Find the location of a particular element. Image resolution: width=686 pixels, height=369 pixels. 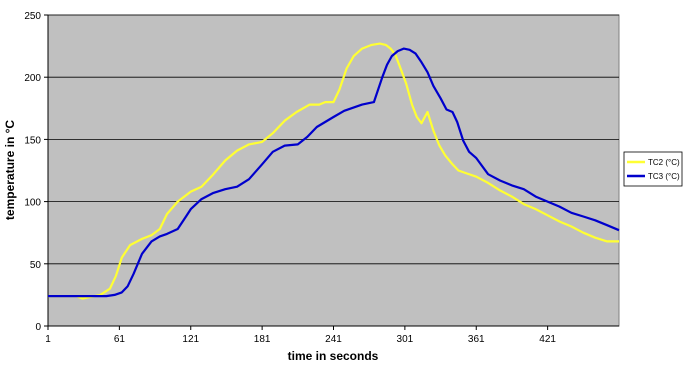

x-tick-label: 241 is located at coordinates (333, 339).